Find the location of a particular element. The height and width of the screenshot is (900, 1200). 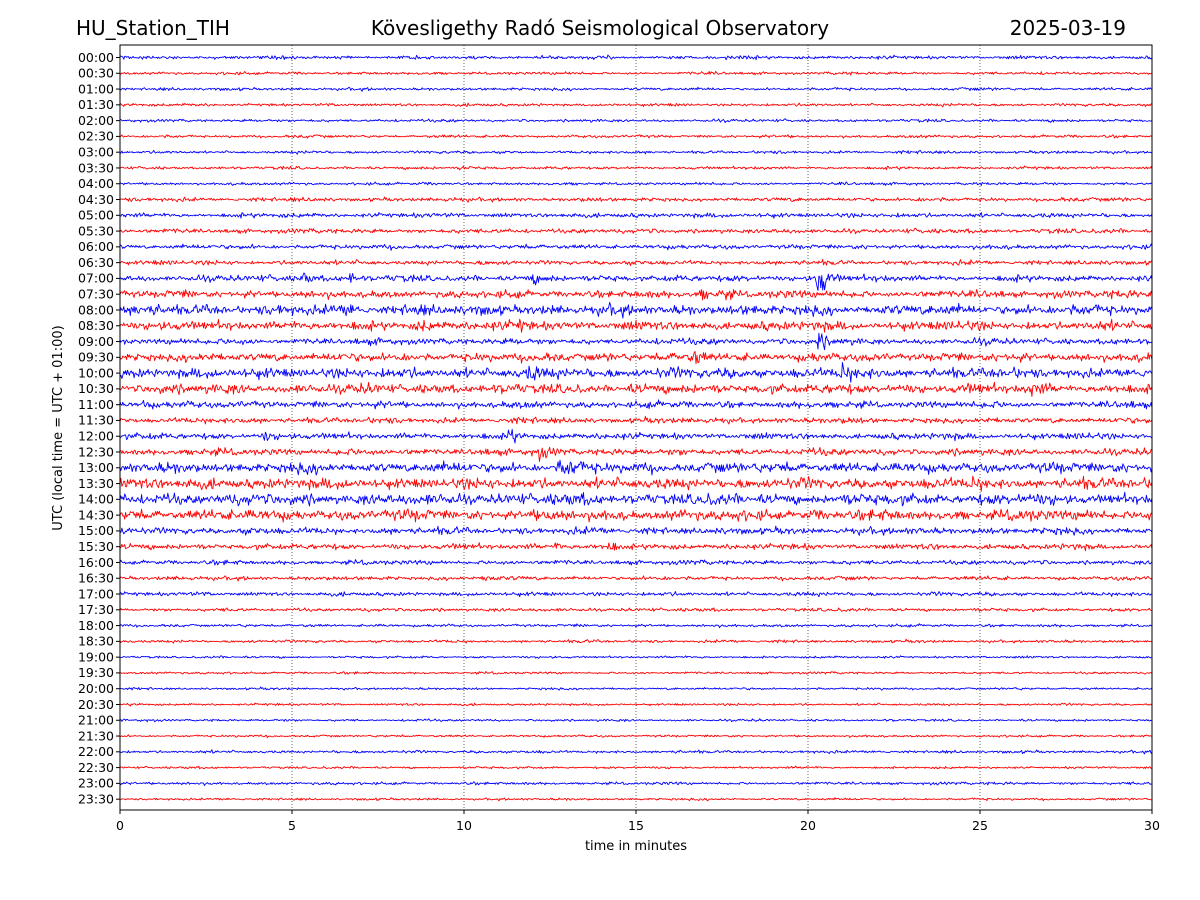

y-tick-label: 15:30 is located at coordinates (96, 546).